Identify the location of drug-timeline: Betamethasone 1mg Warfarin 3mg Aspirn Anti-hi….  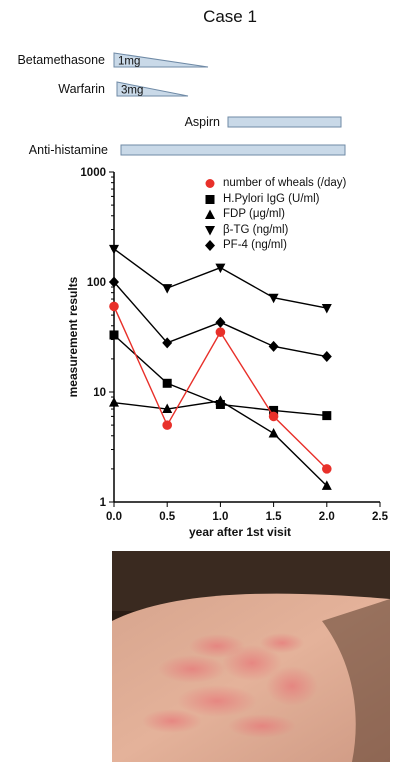
(181, 104).